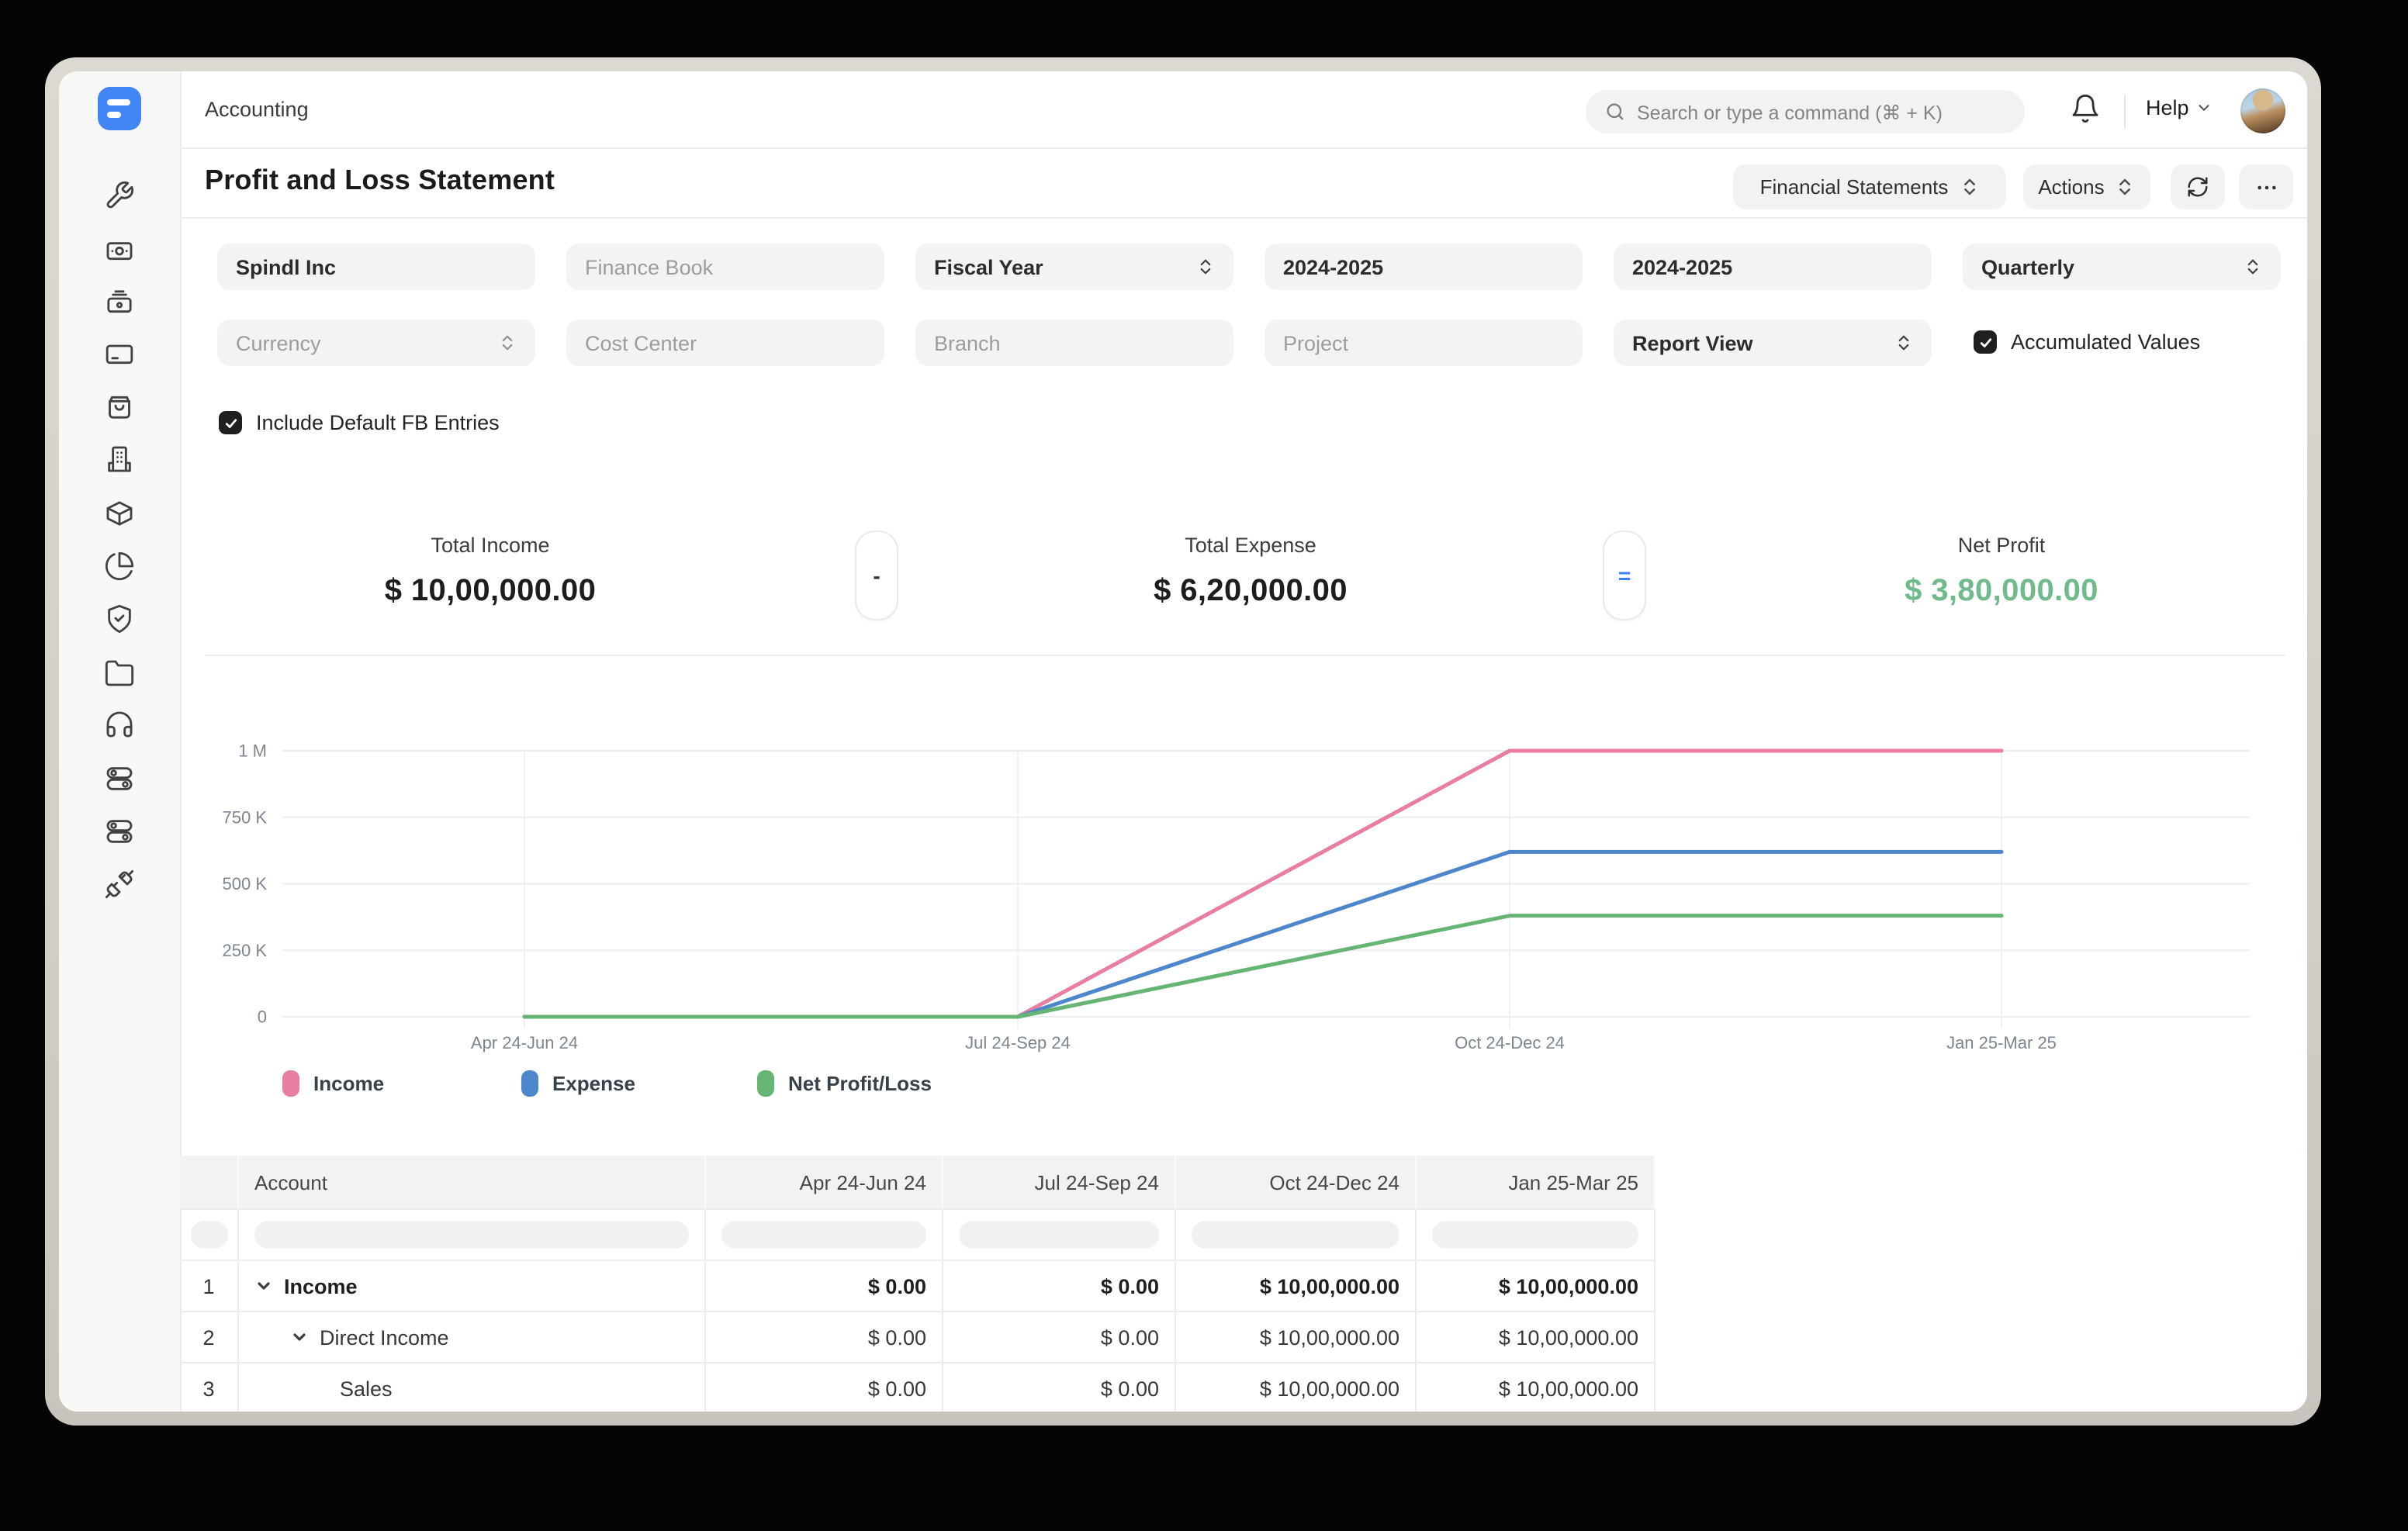 The image size is (2408, 1531). Describe the element at coordinates (1074, 267) in the screenshot. I see `filter-period-basis-select: Fiscal Year` at that location.